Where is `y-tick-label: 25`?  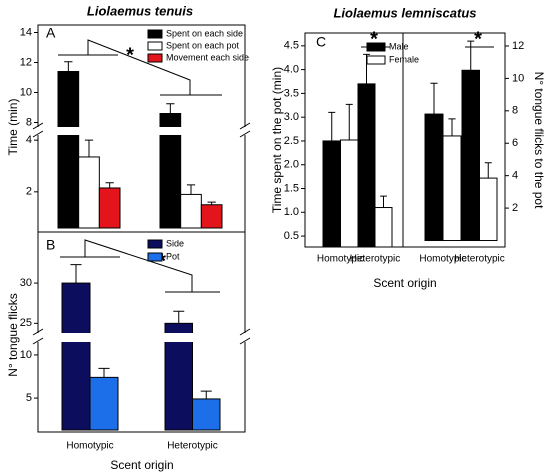 y-tick-label: 25 is located at coordinates (26, 323).